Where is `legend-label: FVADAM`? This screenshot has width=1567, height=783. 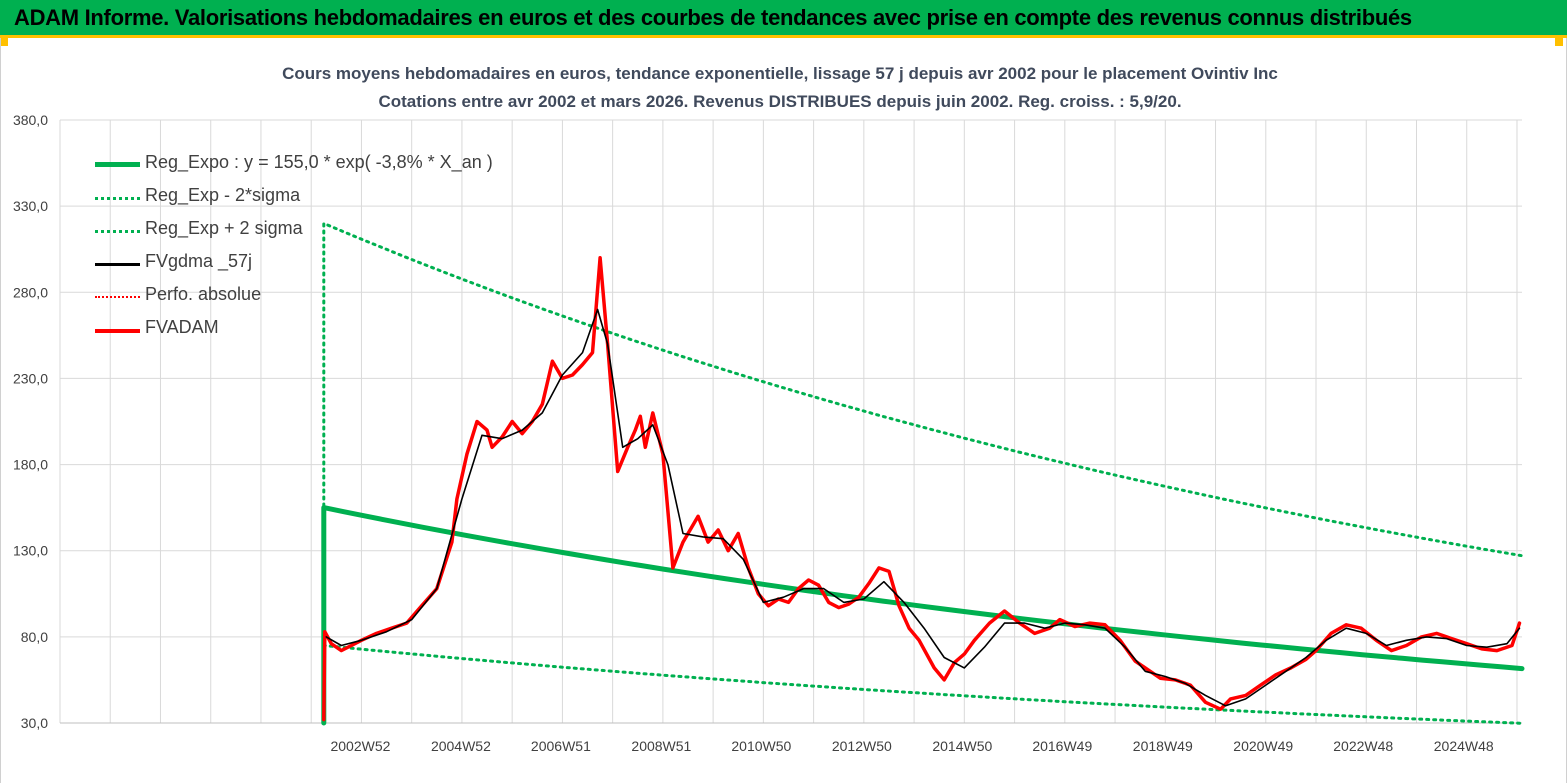 legend-label: FVADAM is located at coordinates (182, 327).